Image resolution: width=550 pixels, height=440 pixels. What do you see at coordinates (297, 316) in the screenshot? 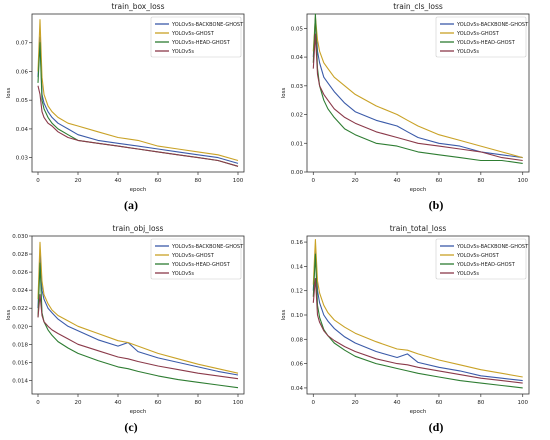
I see `y-tick-label: 0.10` at bounding box center [297, 316].